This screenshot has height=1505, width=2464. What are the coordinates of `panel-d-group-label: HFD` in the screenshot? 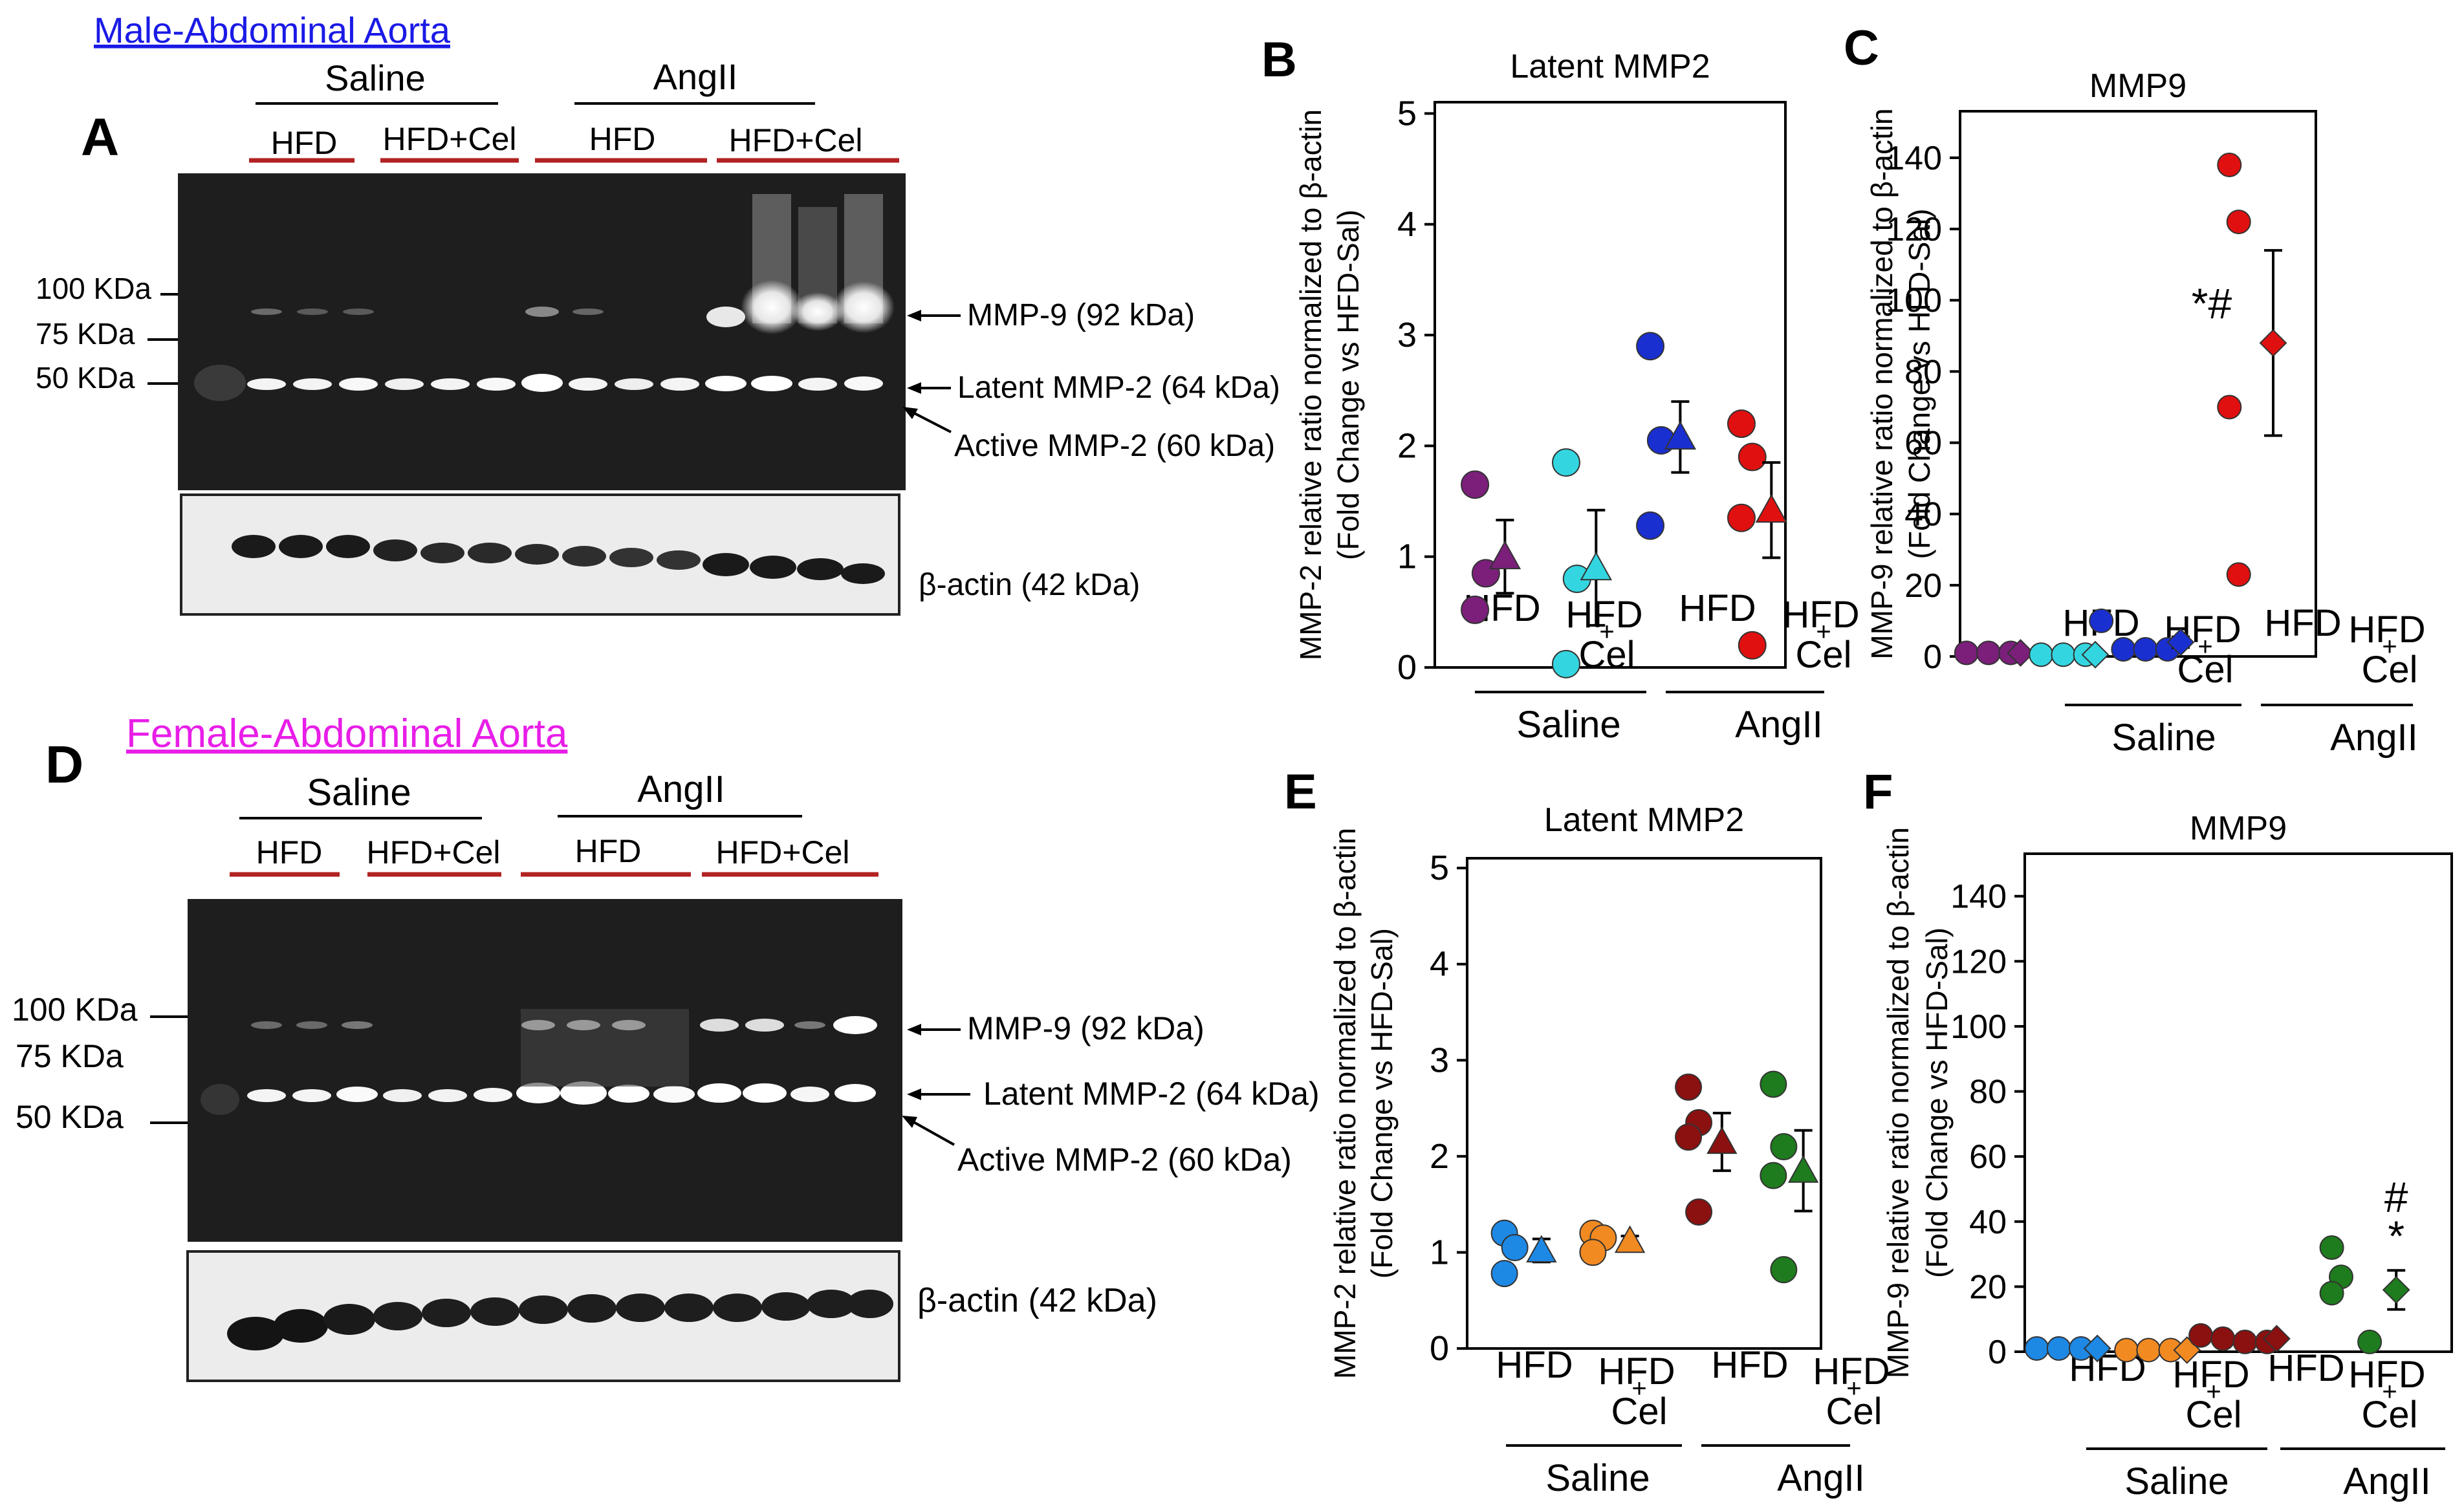 It's located at (608, 851).